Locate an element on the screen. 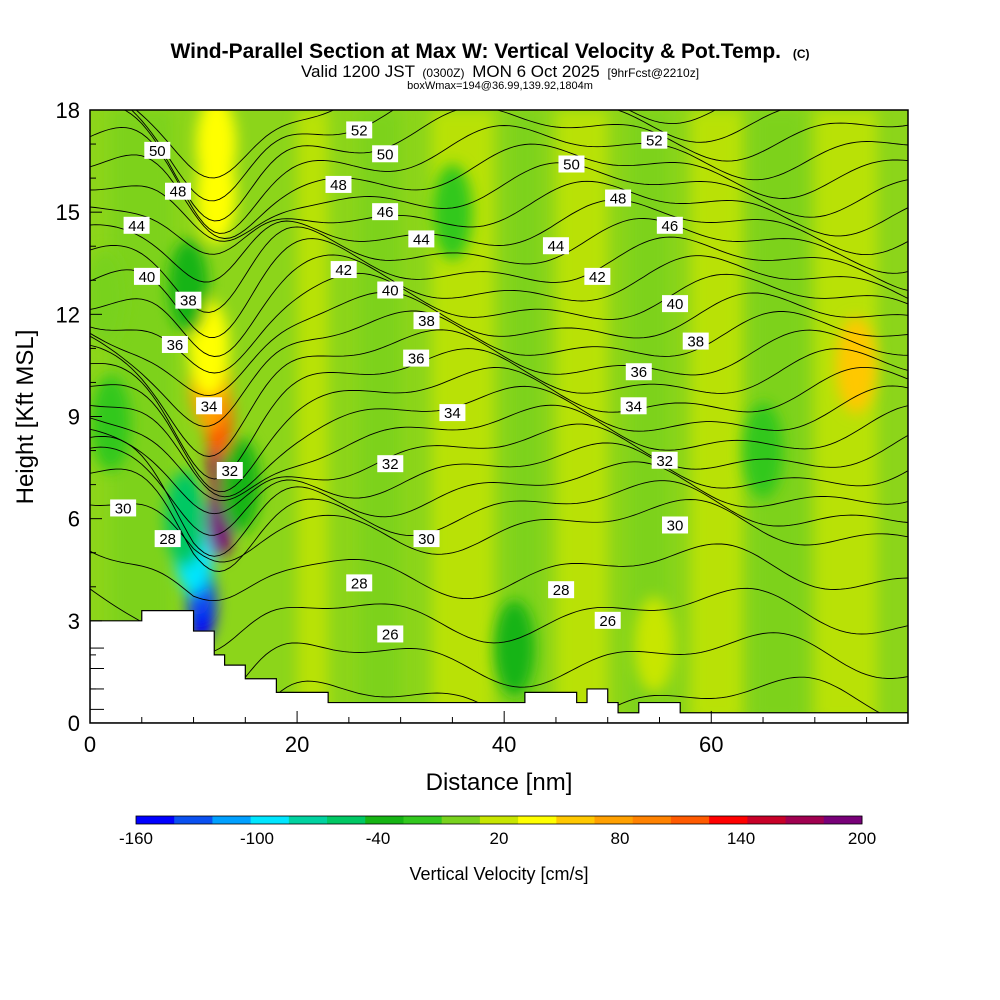 The image size is (1000, 1000). terrain-profile is located at coordinates (499, 666).